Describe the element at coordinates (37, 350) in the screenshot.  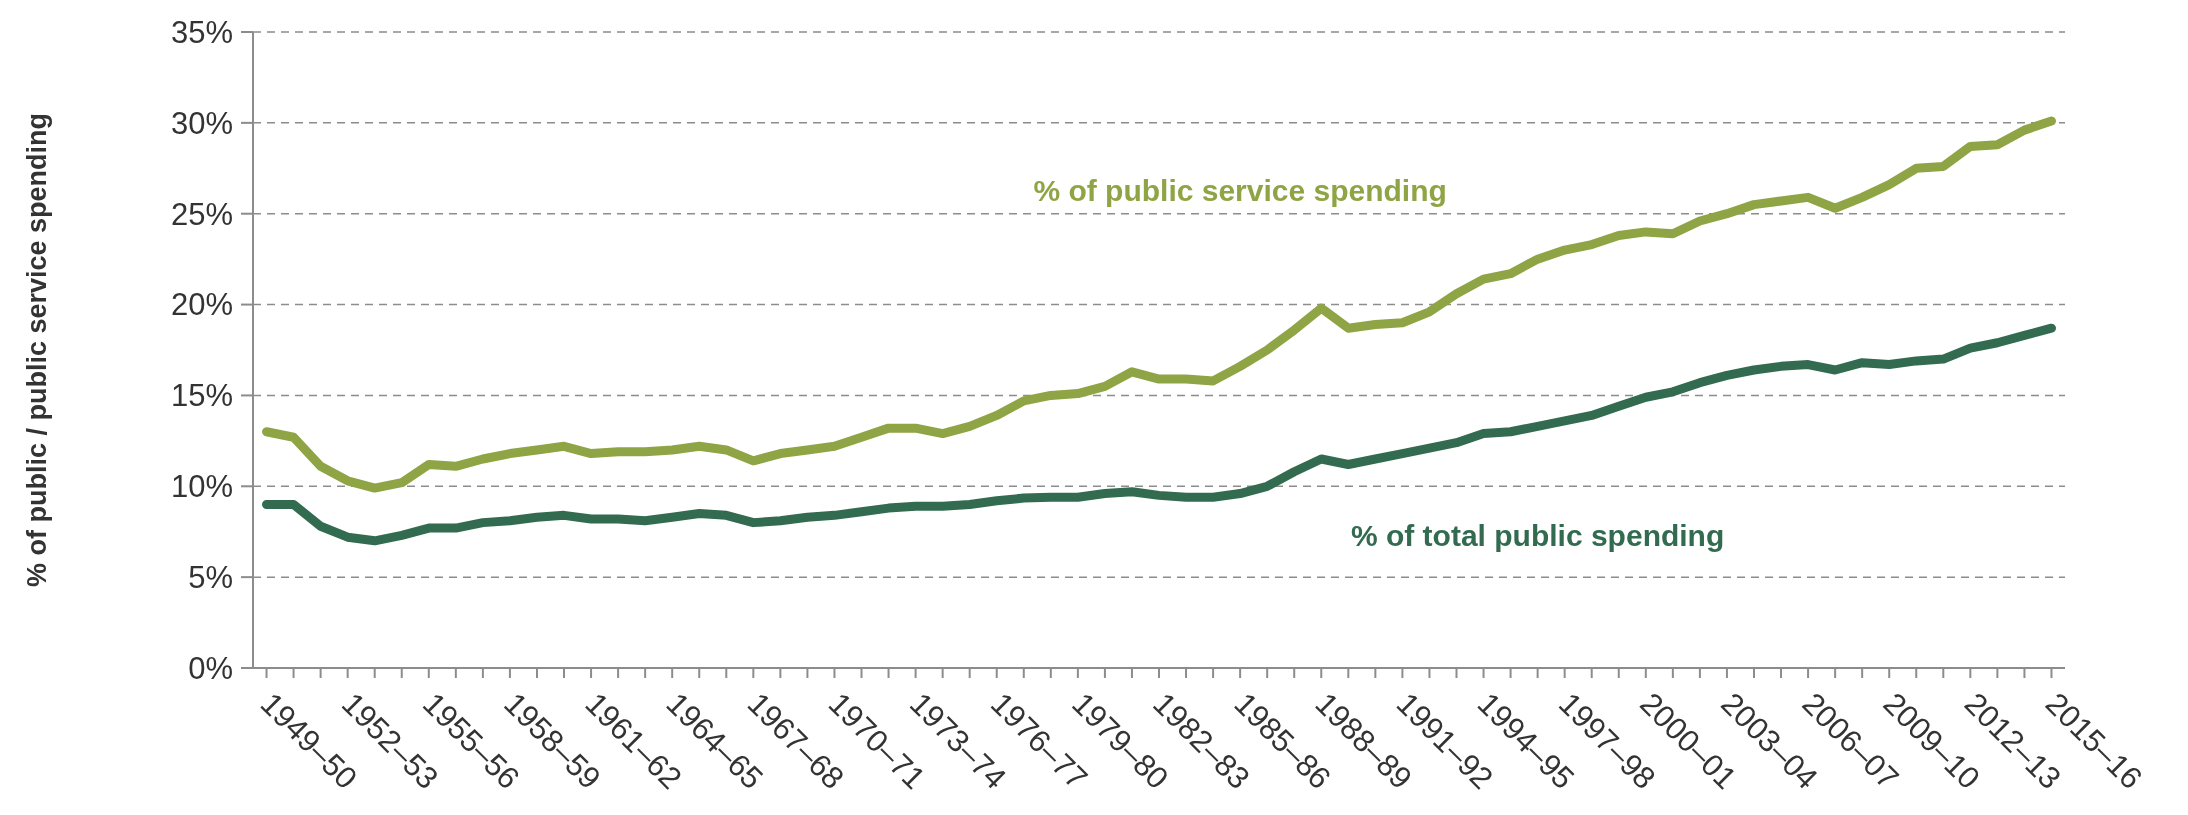
I see `y-axis-title: % of public / public service spending` at that location.